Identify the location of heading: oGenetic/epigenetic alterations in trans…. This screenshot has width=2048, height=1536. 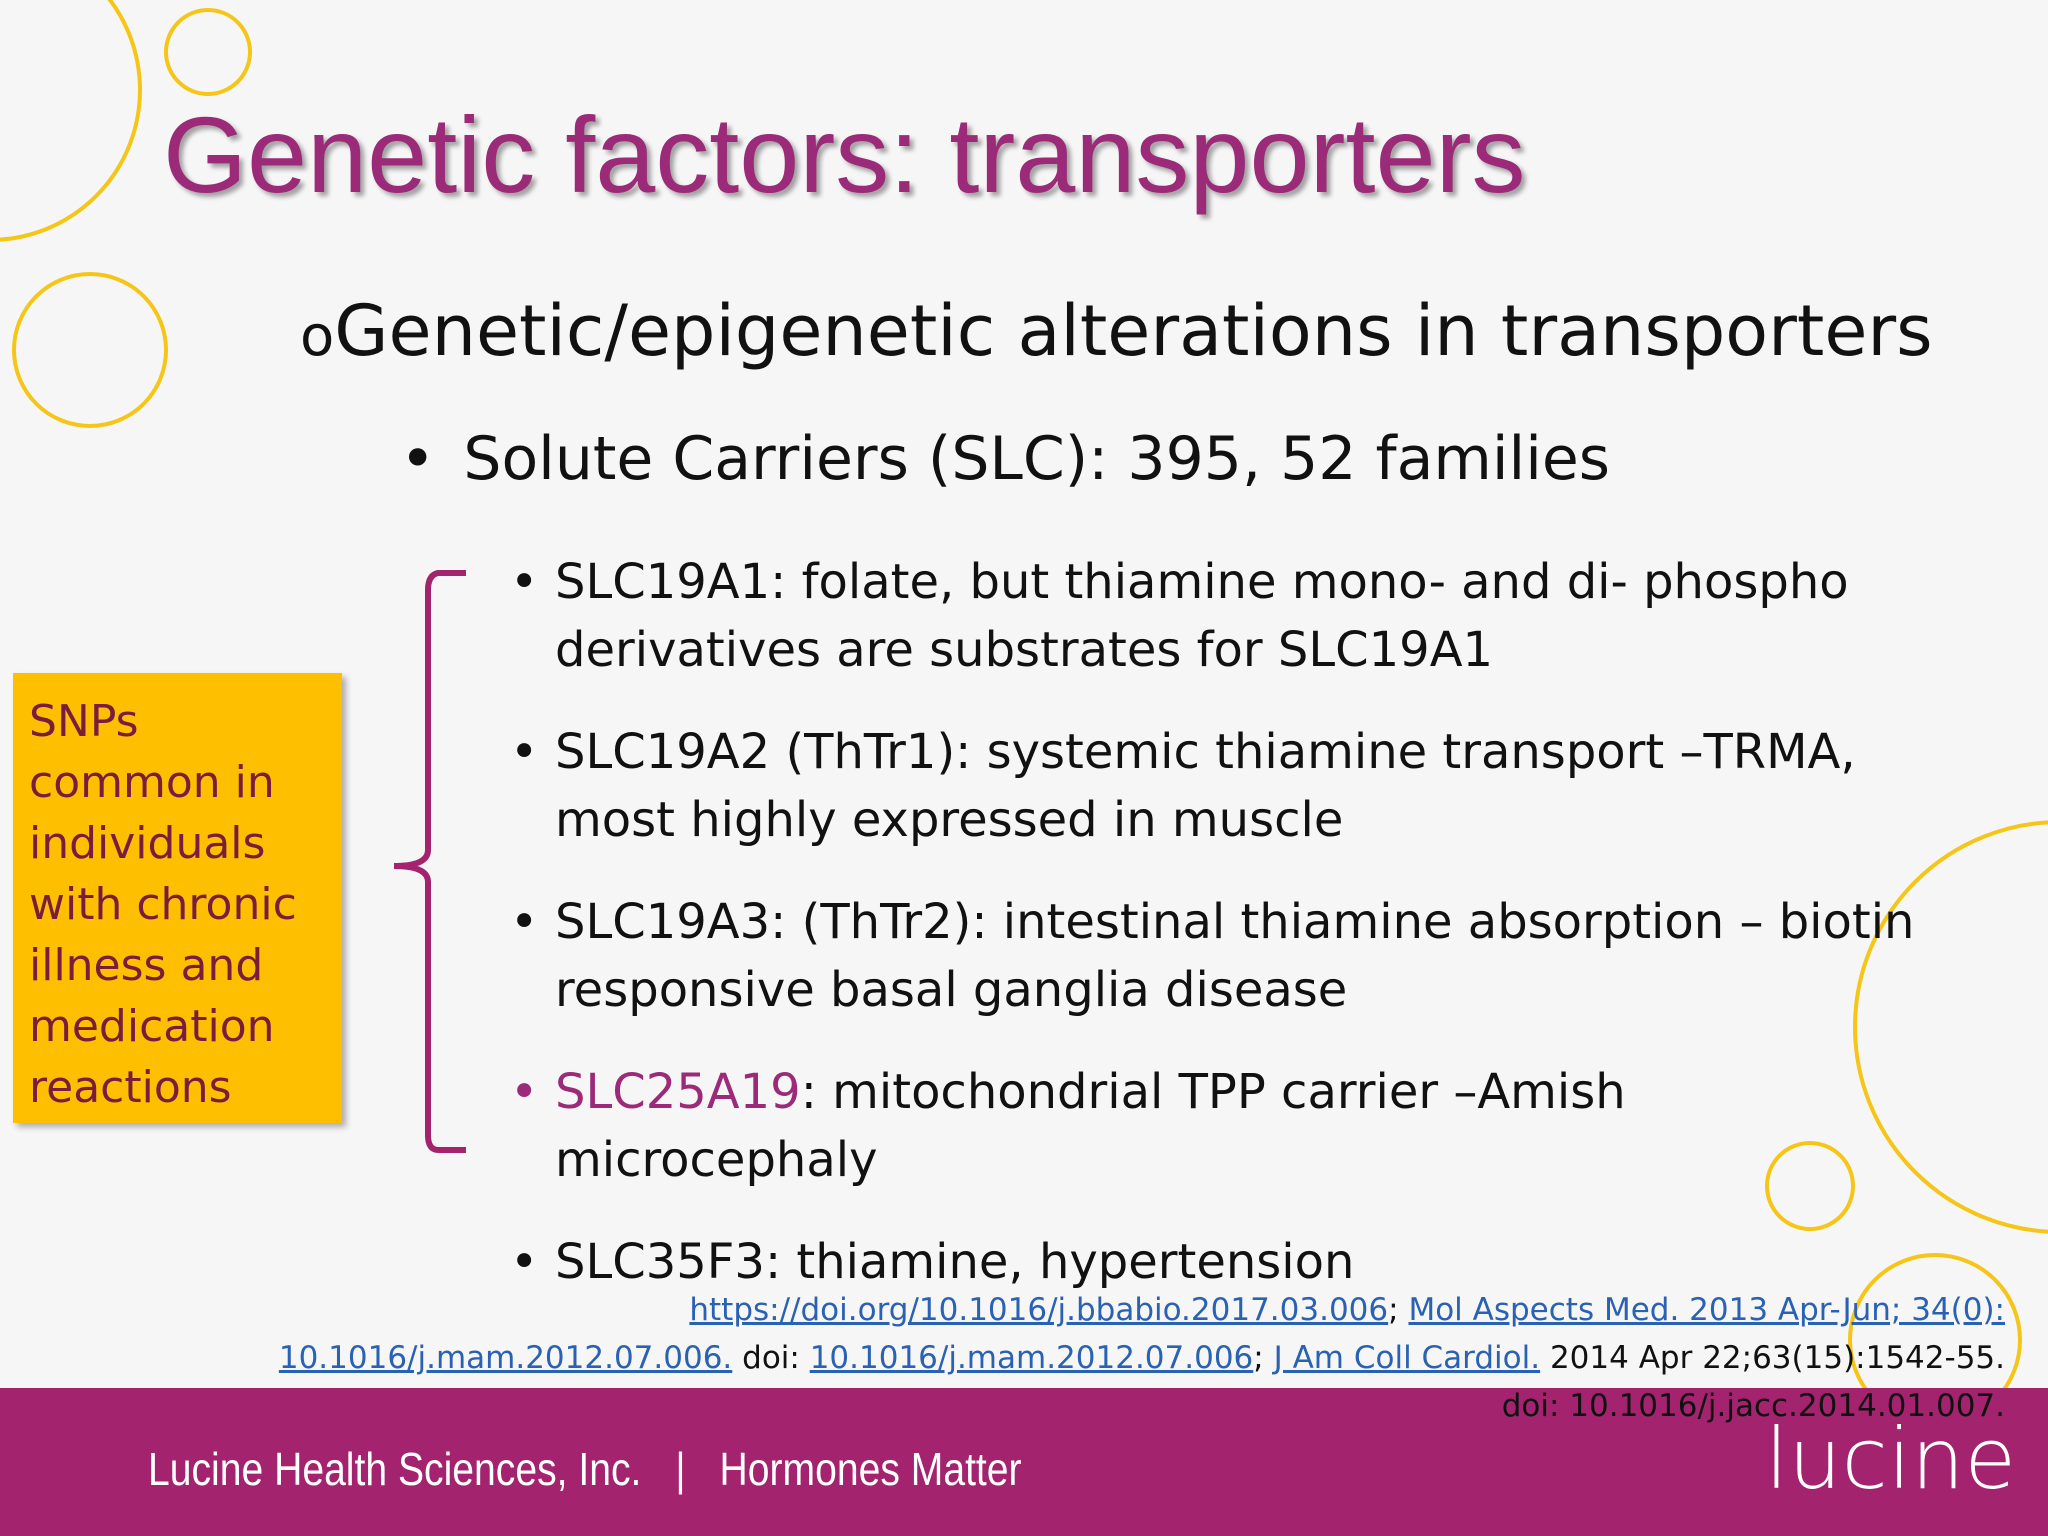
(1116, 331).